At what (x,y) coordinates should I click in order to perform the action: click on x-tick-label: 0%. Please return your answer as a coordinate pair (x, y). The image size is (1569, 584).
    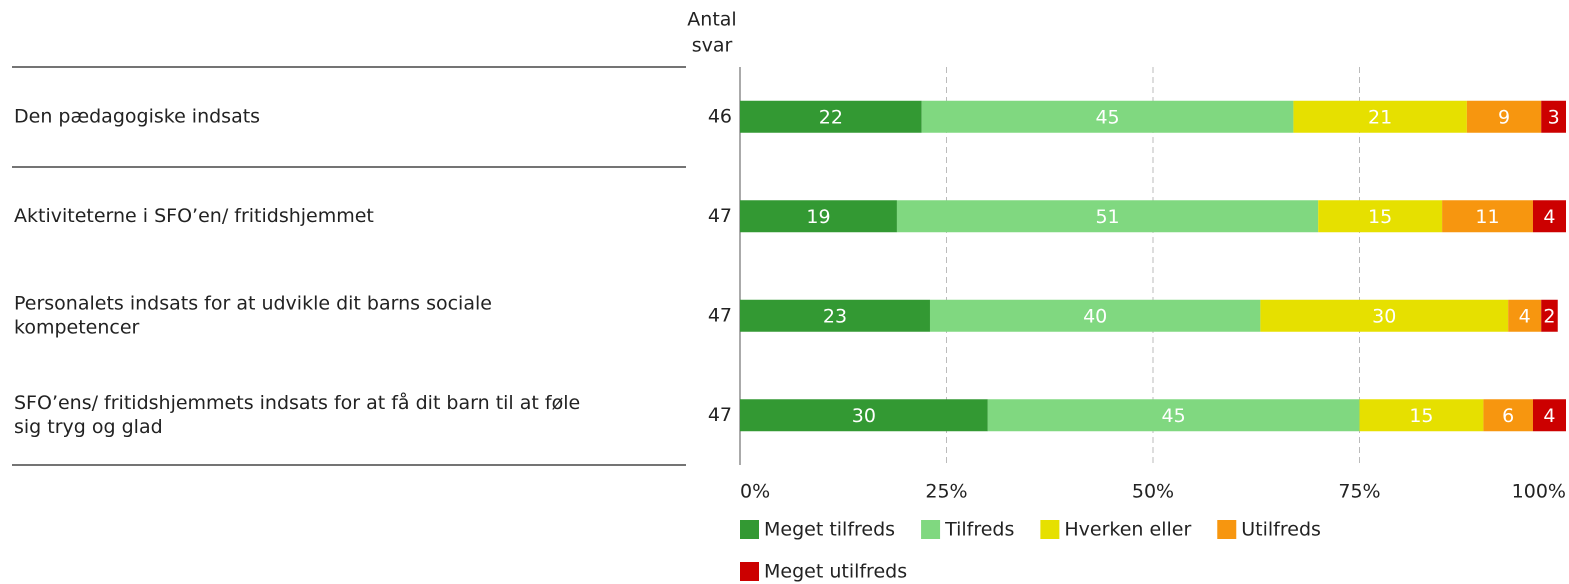
    Looking at the image, I should click on (755, 492).